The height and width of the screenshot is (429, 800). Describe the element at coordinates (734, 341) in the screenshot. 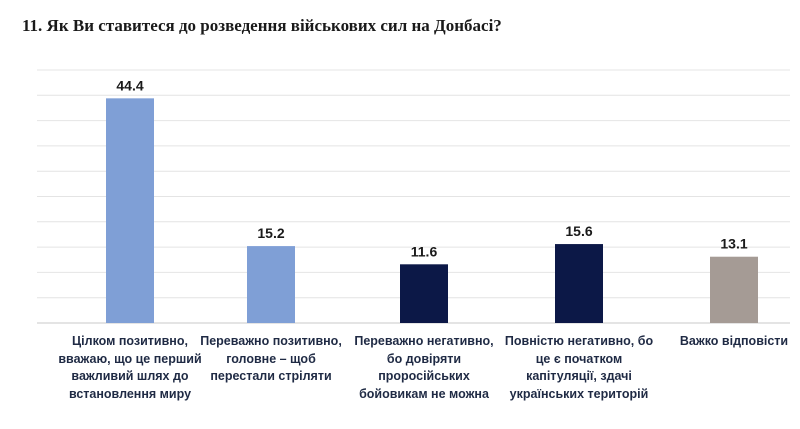

I see `category-label-5: Важко відповісти` at that location.